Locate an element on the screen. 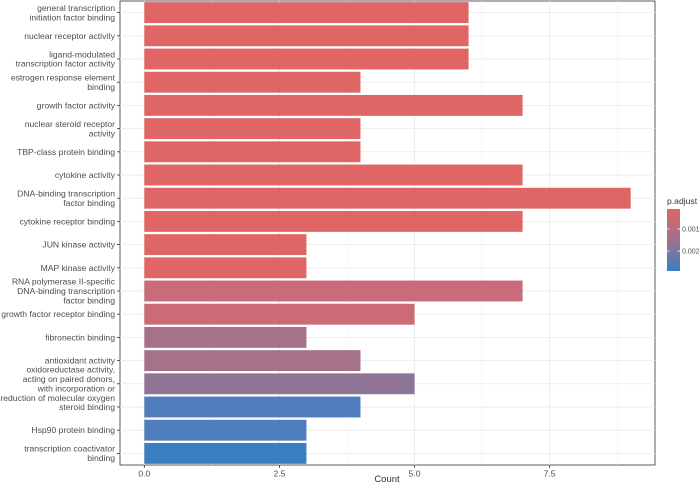 This screenshot has width=700, height=486. category-label: nuclear receptor activity is located at coordinates (69, 36).